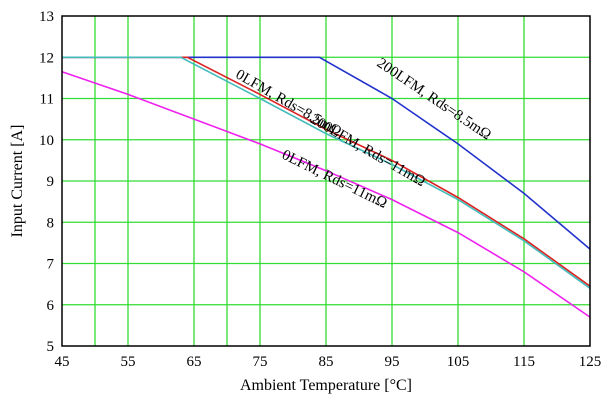  What do you see at coordinates (47, 100) in the screenshot?
I see `y-tick-label: 11` at bounding box center [47, 100].